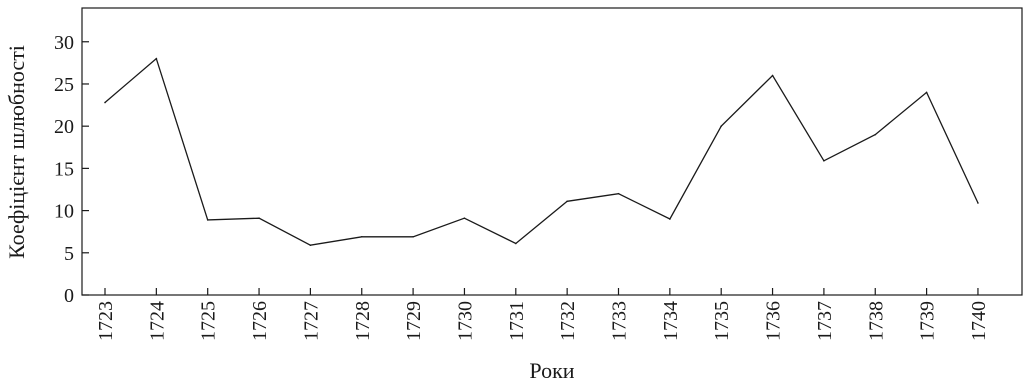  I want to click on x-tick-label: 1731, so click(517, 321).